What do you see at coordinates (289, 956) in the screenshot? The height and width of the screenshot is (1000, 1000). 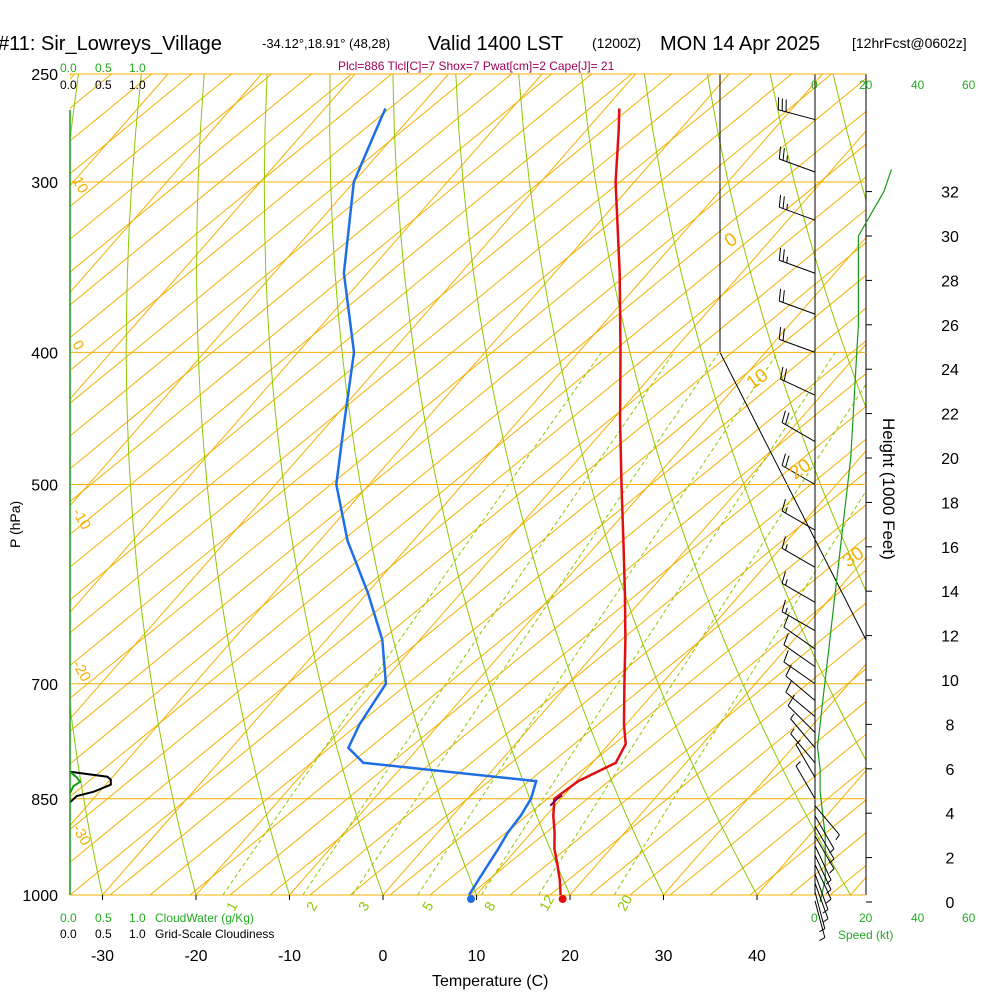 I see `temp-tick-label: -10` at bounding box center [289, 956].